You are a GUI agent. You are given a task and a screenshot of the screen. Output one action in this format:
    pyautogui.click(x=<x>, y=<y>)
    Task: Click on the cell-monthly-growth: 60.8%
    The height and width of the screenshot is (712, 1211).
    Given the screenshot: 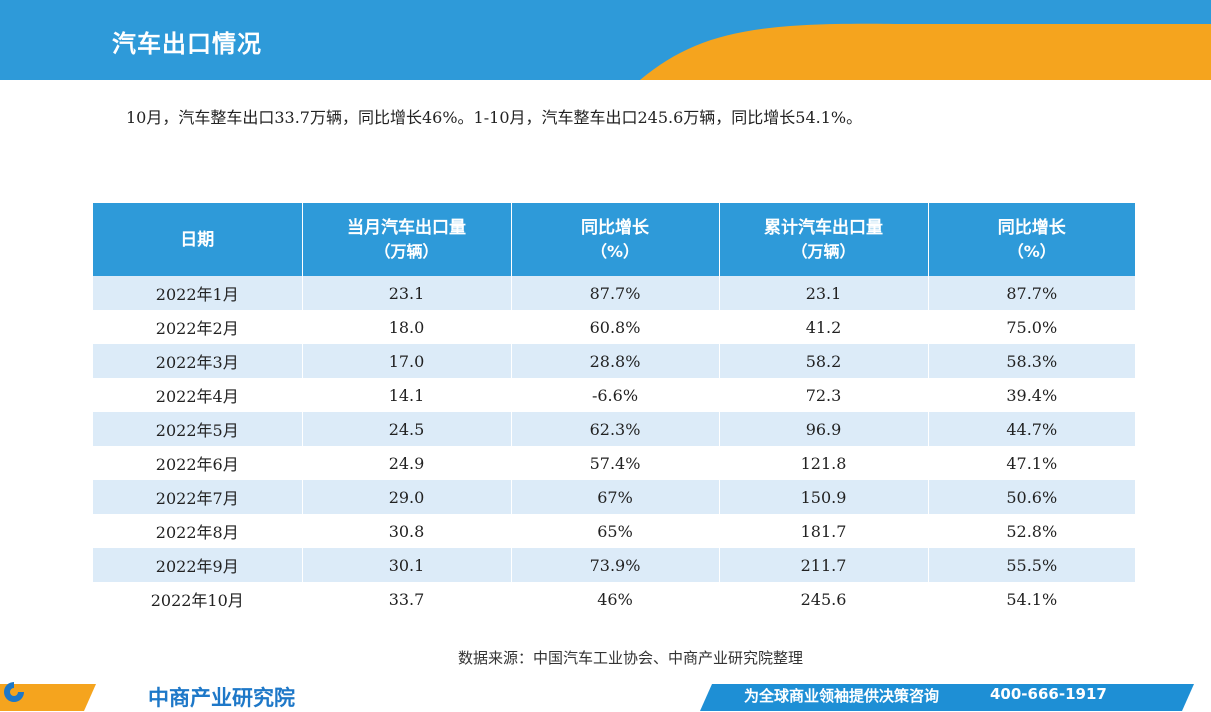 What is the action you would take?
    pyautogui.click(x=615, y=327)
    